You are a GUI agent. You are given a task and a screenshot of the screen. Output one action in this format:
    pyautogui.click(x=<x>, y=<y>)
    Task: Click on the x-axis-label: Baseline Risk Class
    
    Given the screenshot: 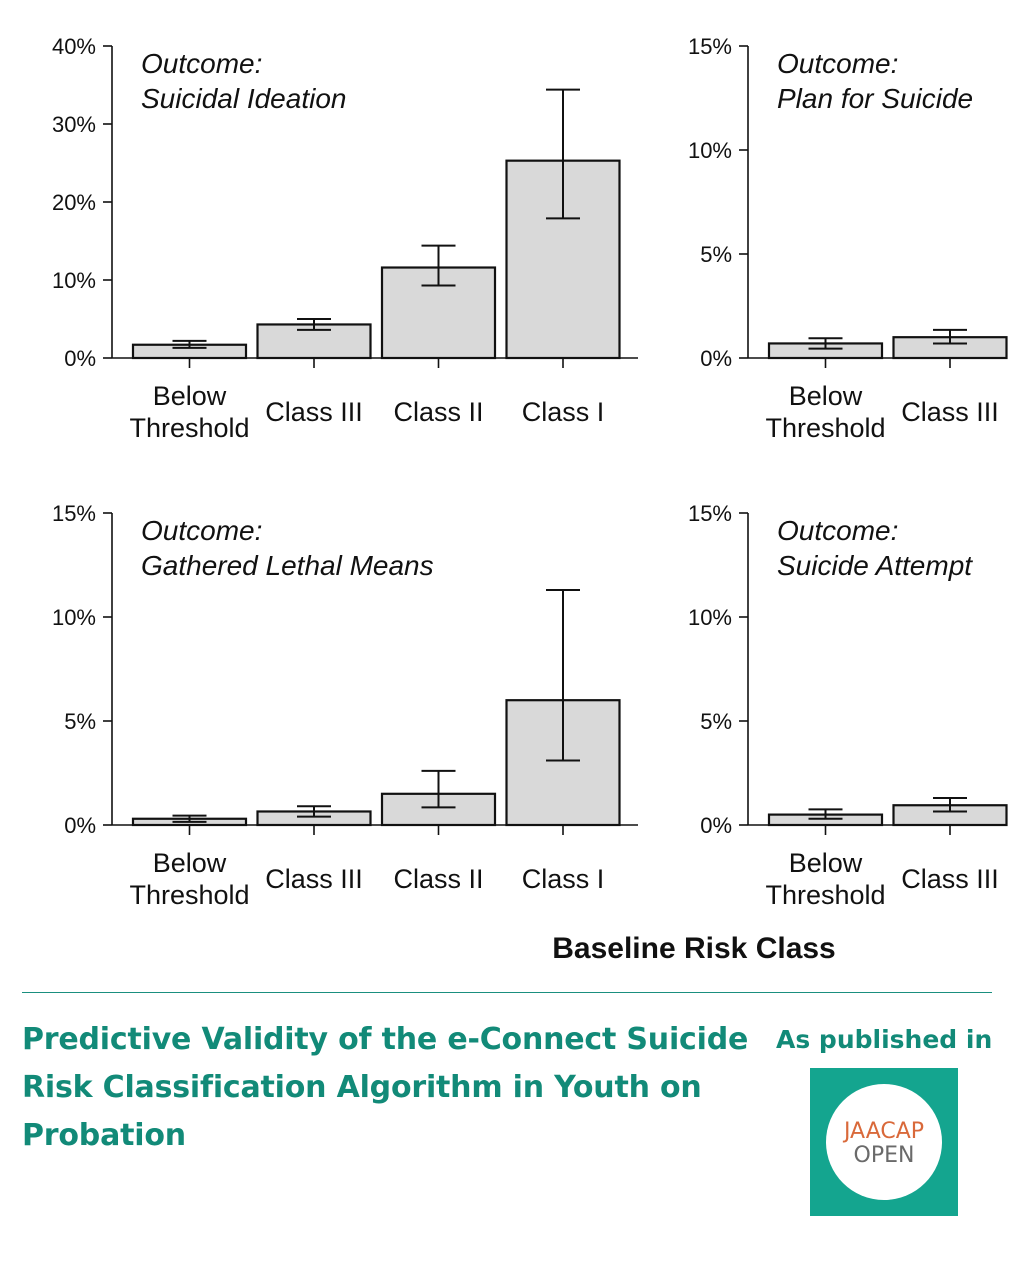 What is the action you would take?
    pyautogui.click(x=694, y=948)
    